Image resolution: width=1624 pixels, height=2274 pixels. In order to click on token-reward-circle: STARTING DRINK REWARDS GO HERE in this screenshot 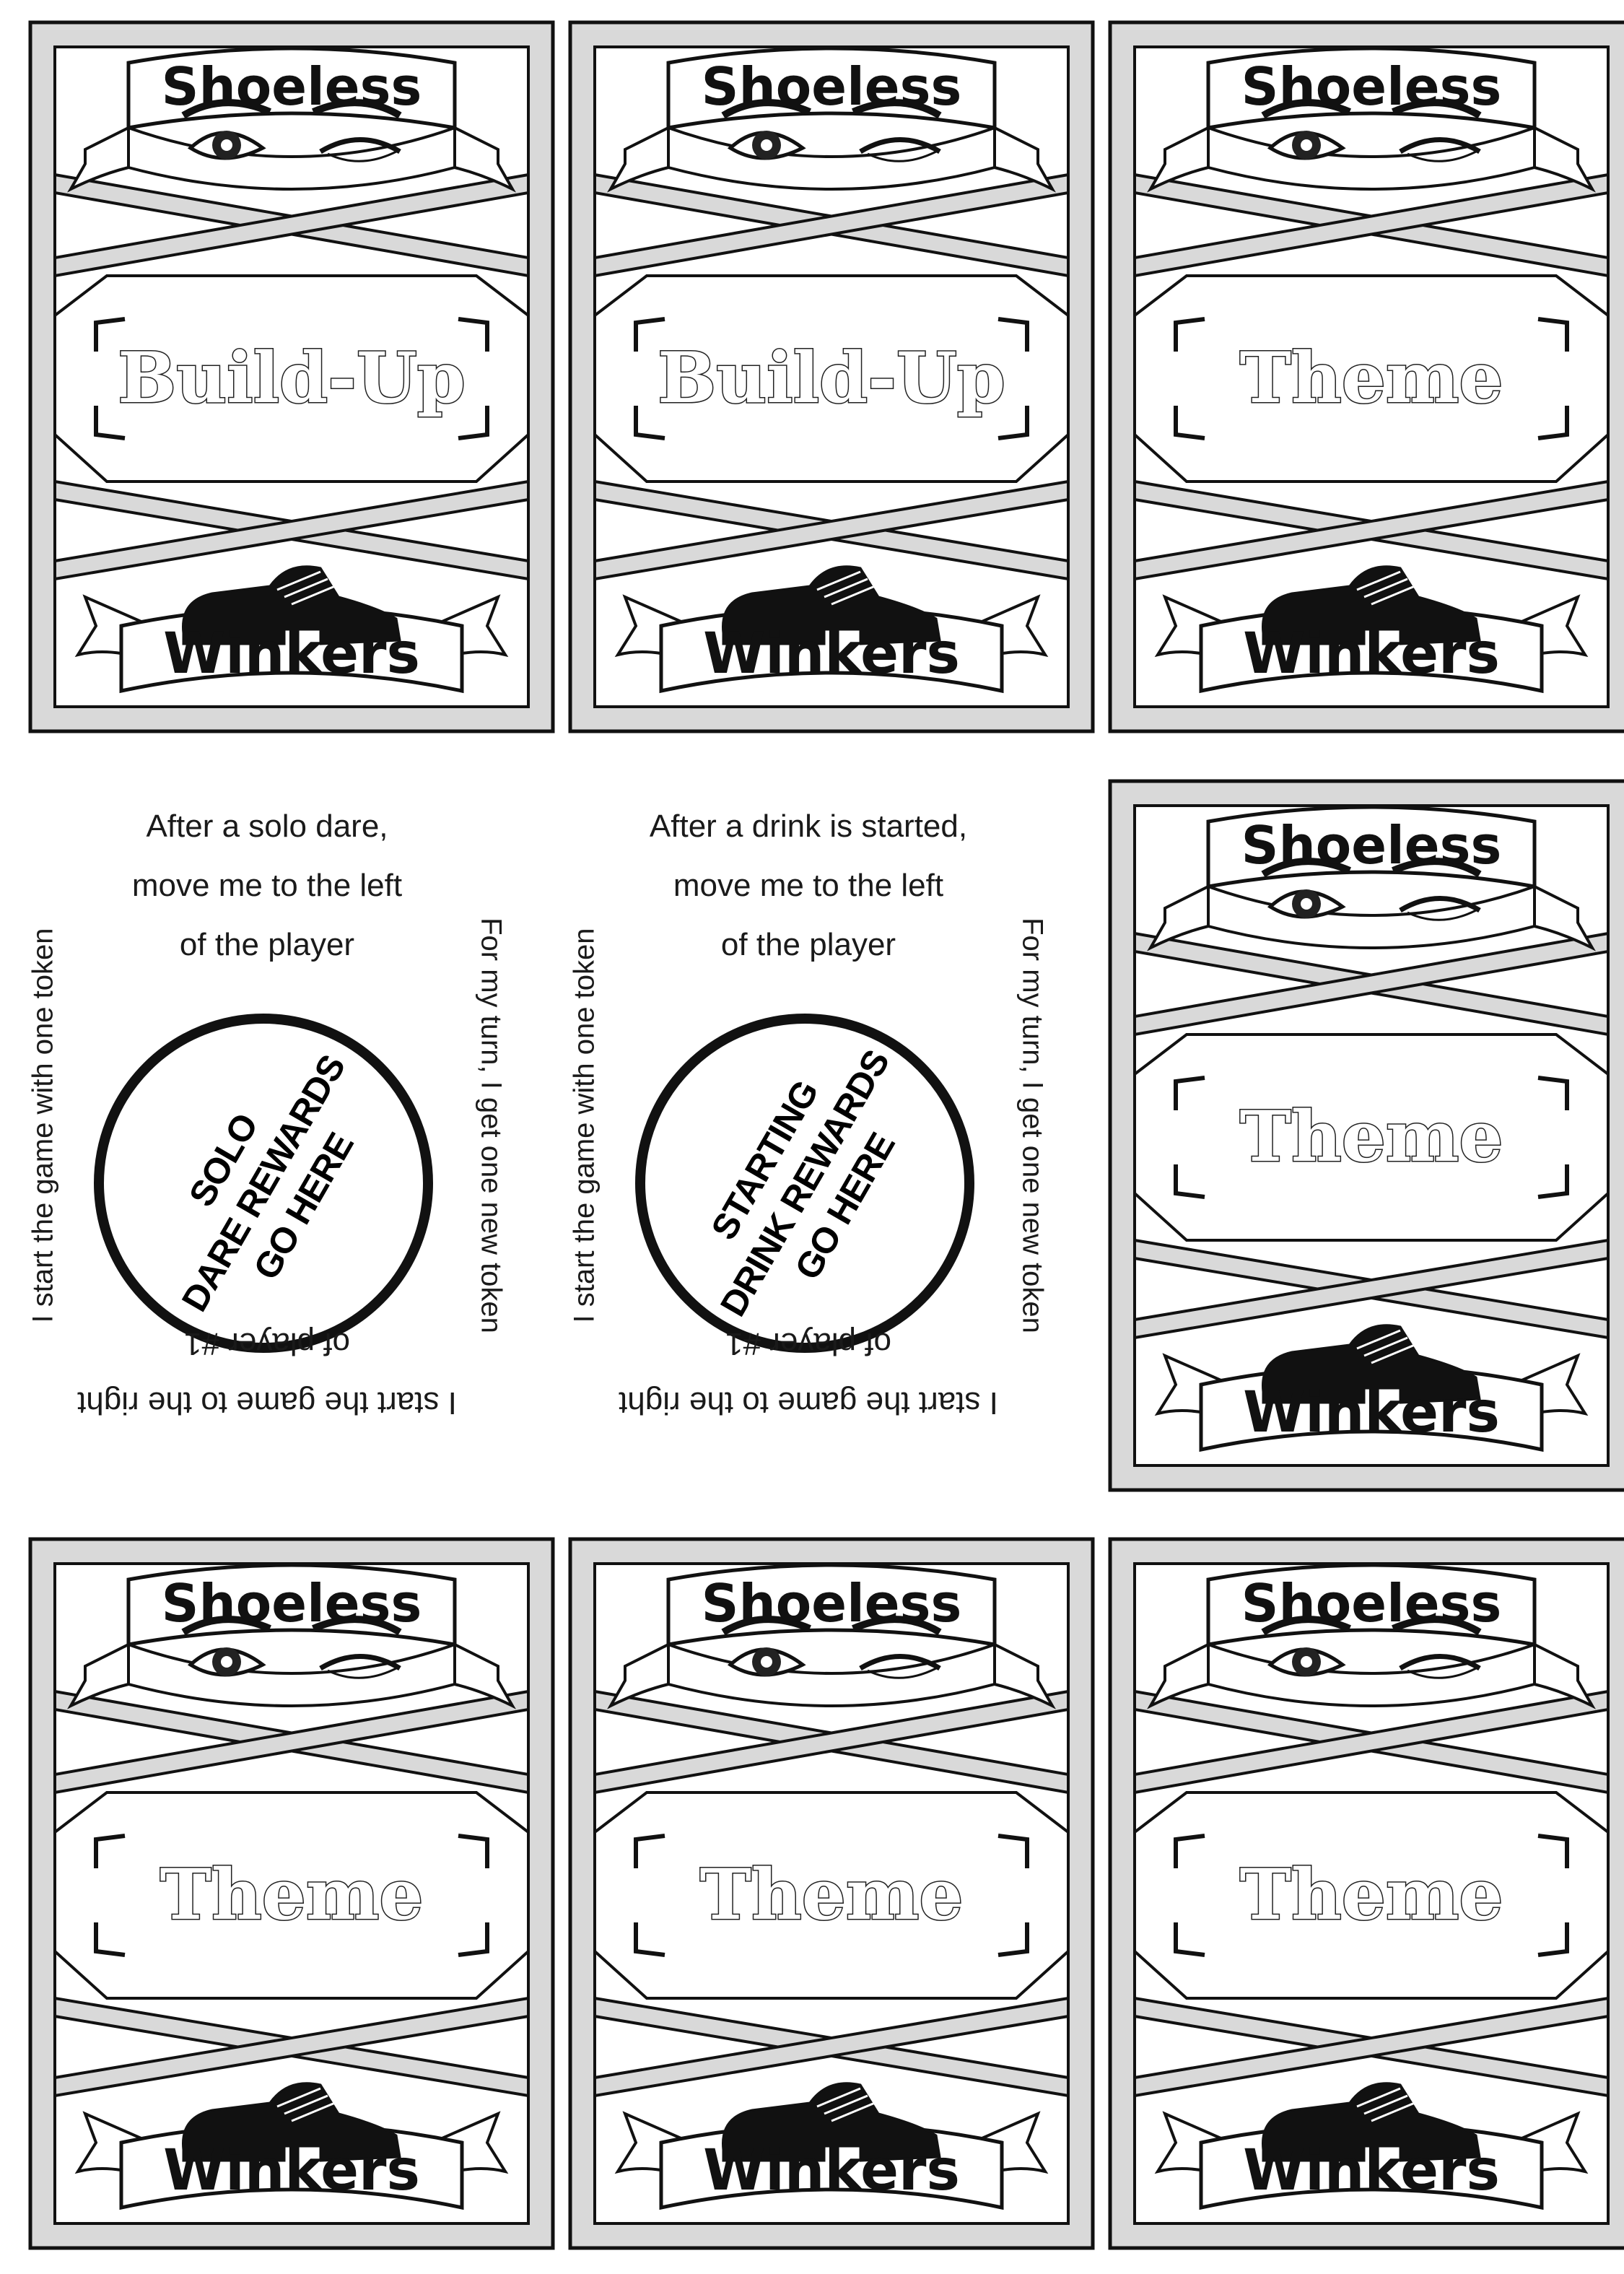, I will do `click(804, 1184)`.